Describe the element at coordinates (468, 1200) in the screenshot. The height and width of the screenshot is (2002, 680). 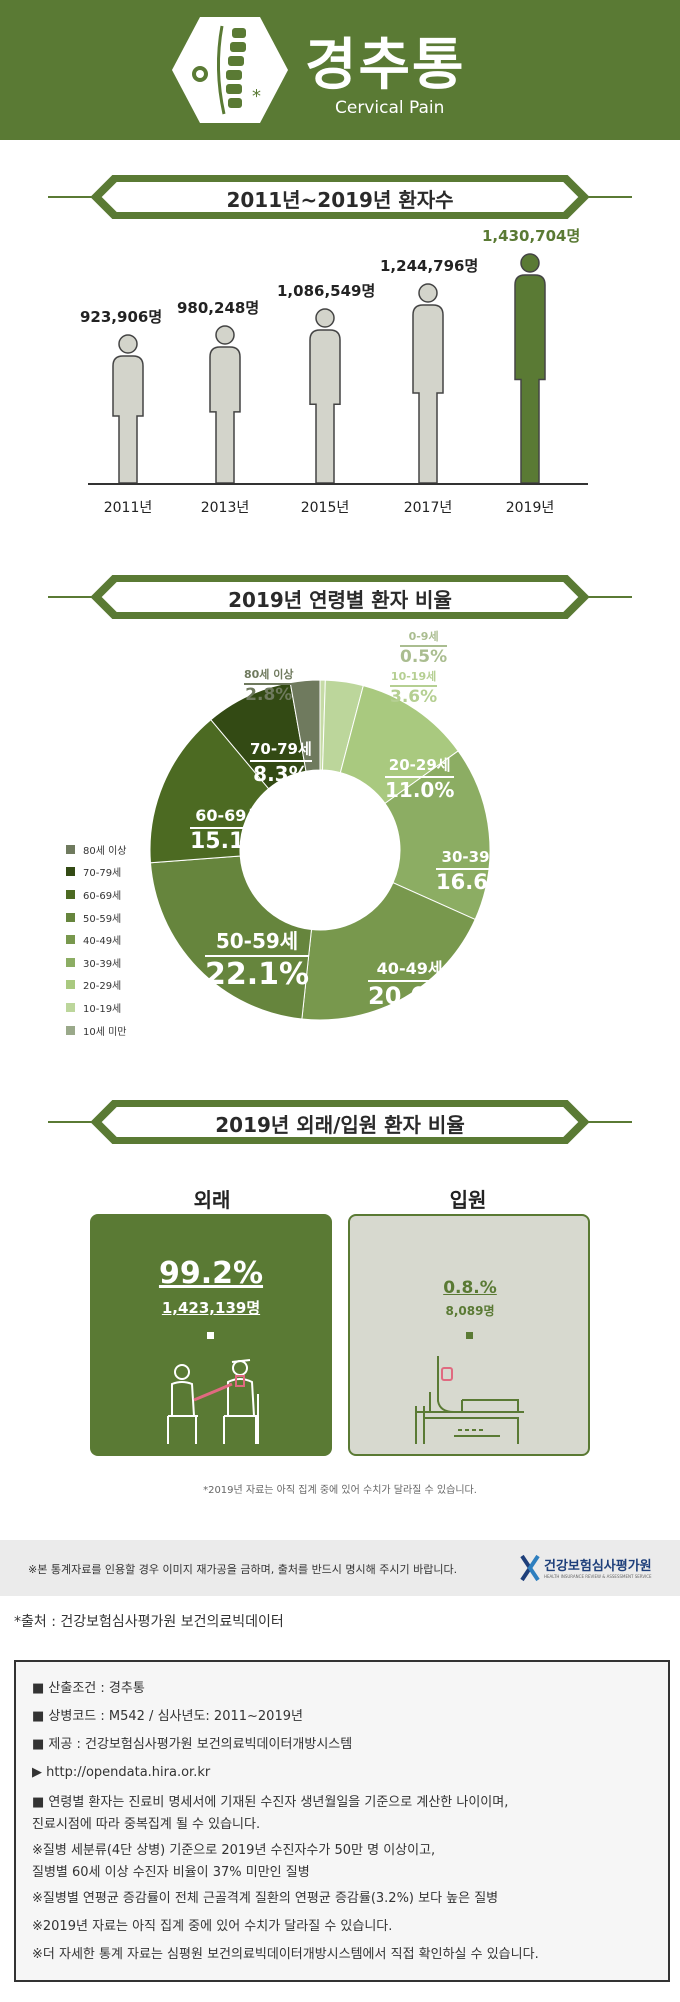
I see `inpatient-title: 입원` at that location.